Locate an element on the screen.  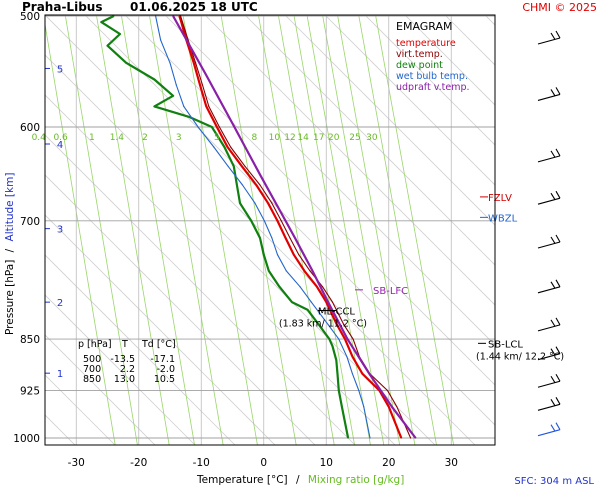
y-tick-label: 1000 is located at coordinates (26, 439).